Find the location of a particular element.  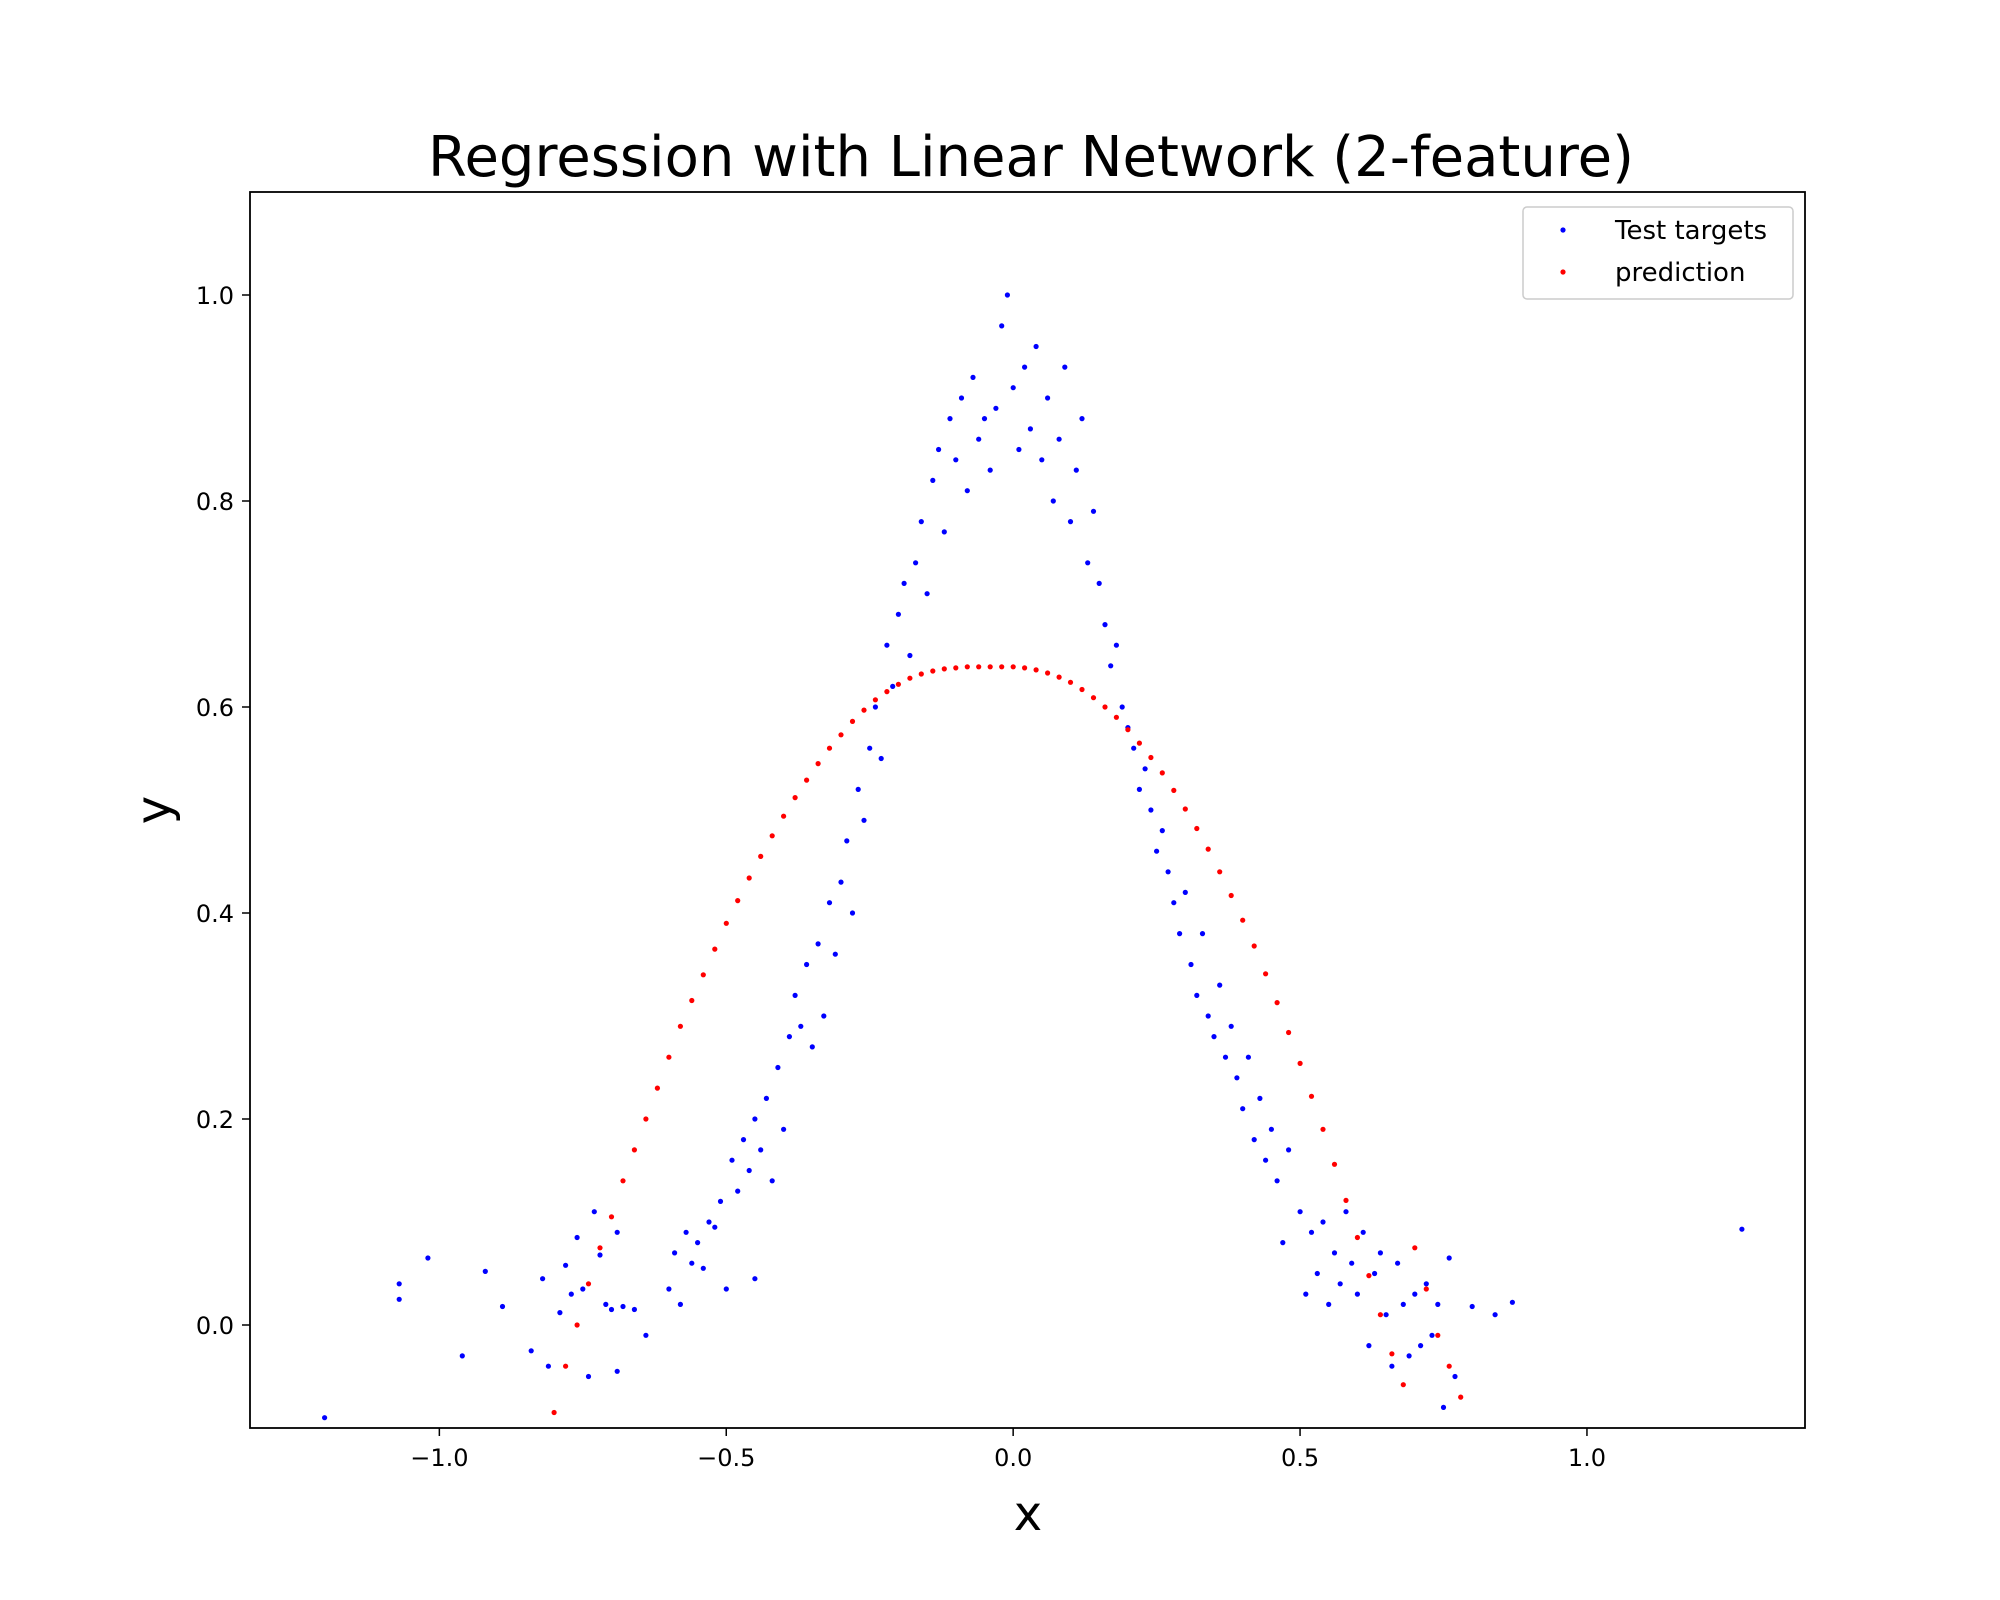

x-axis: −1.0 −0.5 0.0 0.5 1.0 is located at coordinates (1008, 1450).